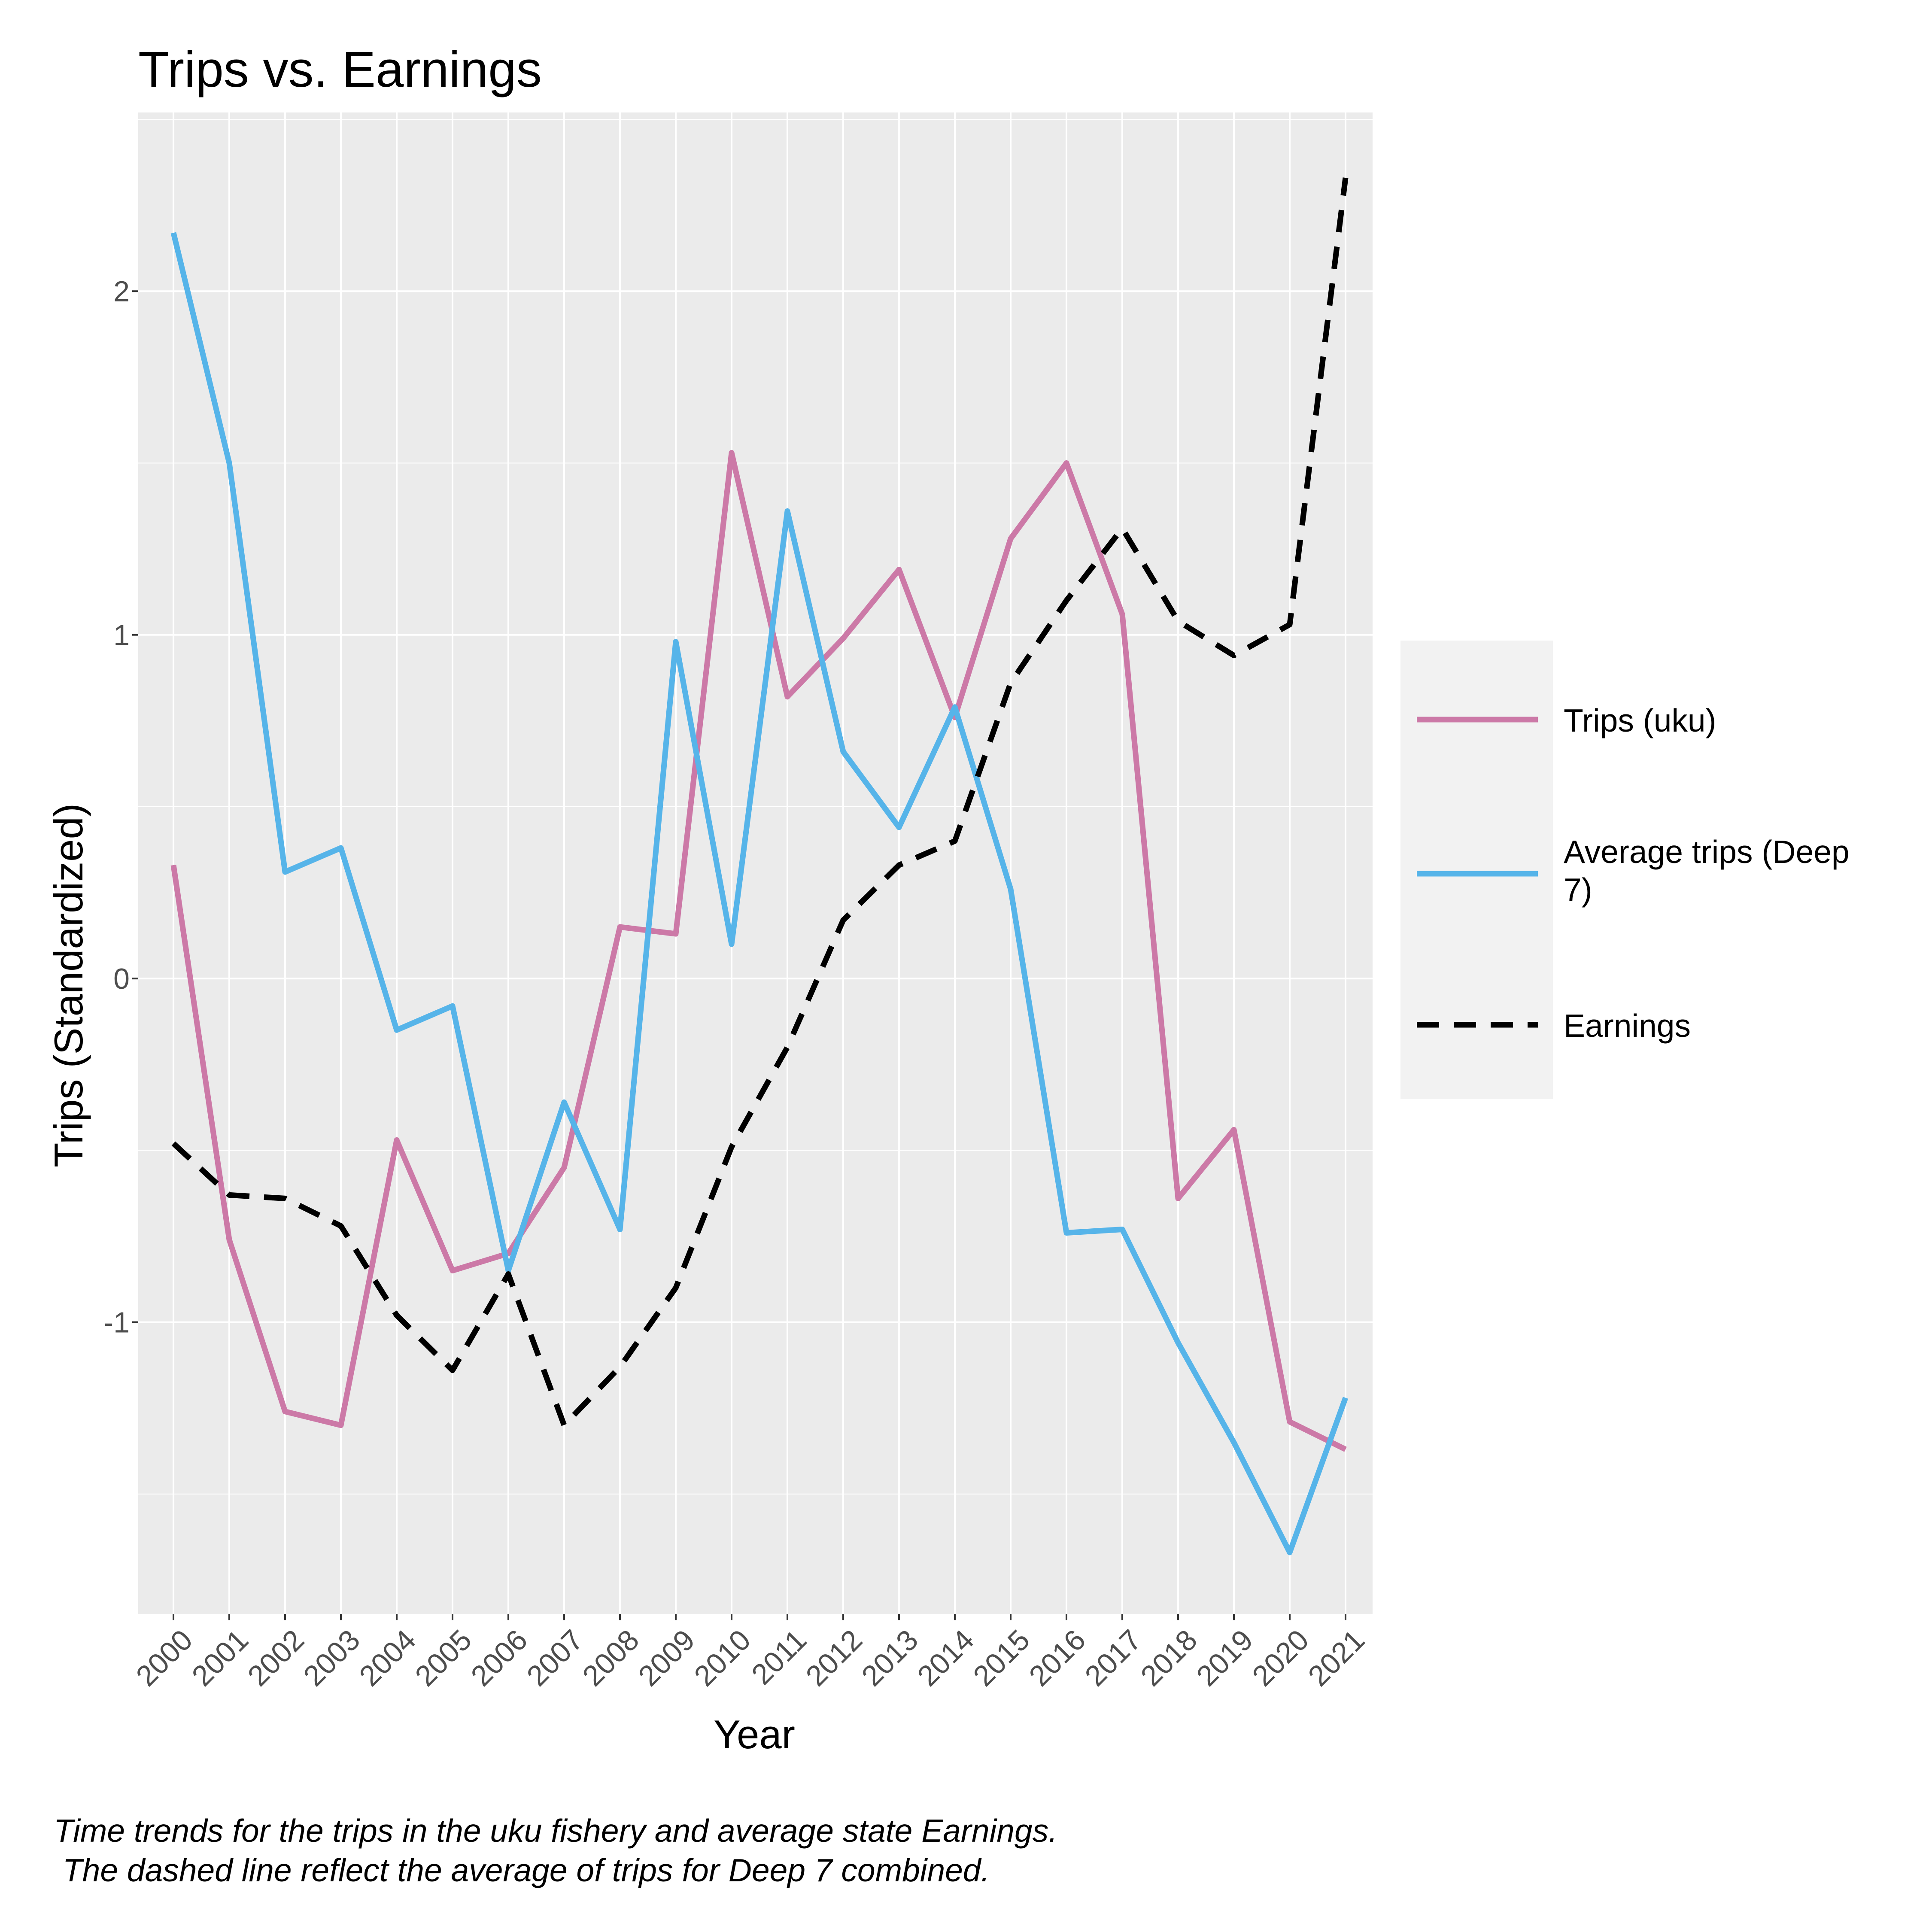  What do you see at coordinates (1113, 1657) in the screenshot?
I see `x-tick-label: 2017` at bounding box center [1113, 1657].